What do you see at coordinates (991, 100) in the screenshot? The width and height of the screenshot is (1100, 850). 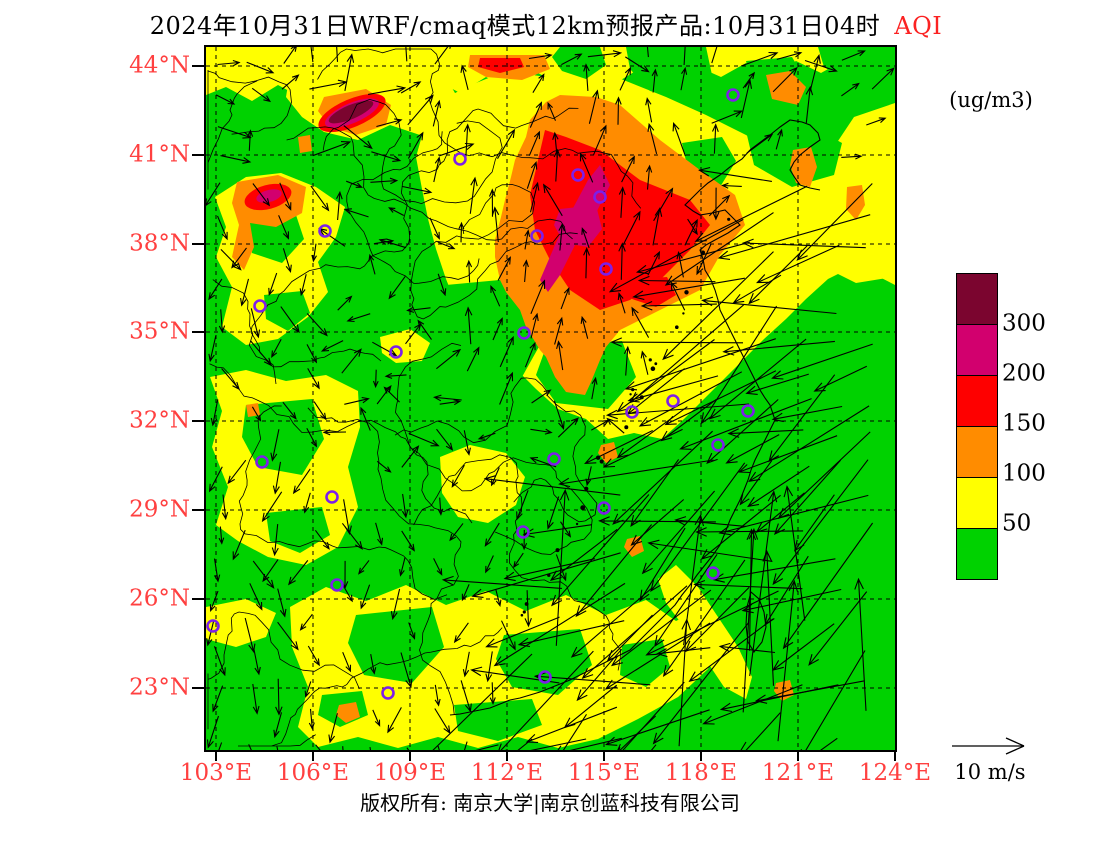 I see `colorbar-units: (ug/m3)` at bounding box center [991, 100].